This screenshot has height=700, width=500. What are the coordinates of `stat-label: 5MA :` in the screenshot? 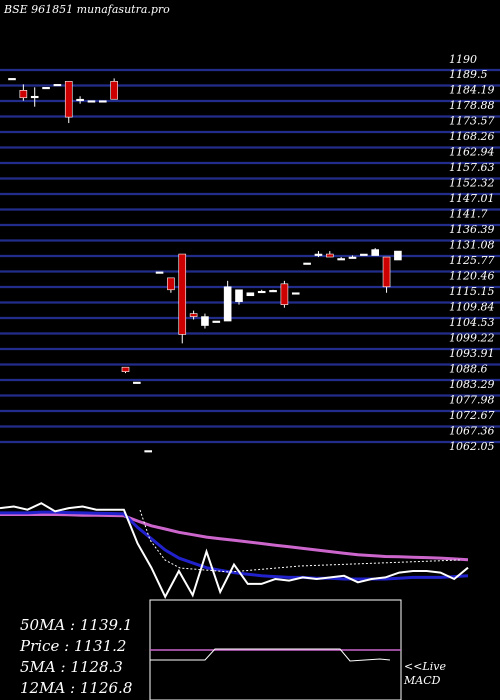 It's located at (45, 667).